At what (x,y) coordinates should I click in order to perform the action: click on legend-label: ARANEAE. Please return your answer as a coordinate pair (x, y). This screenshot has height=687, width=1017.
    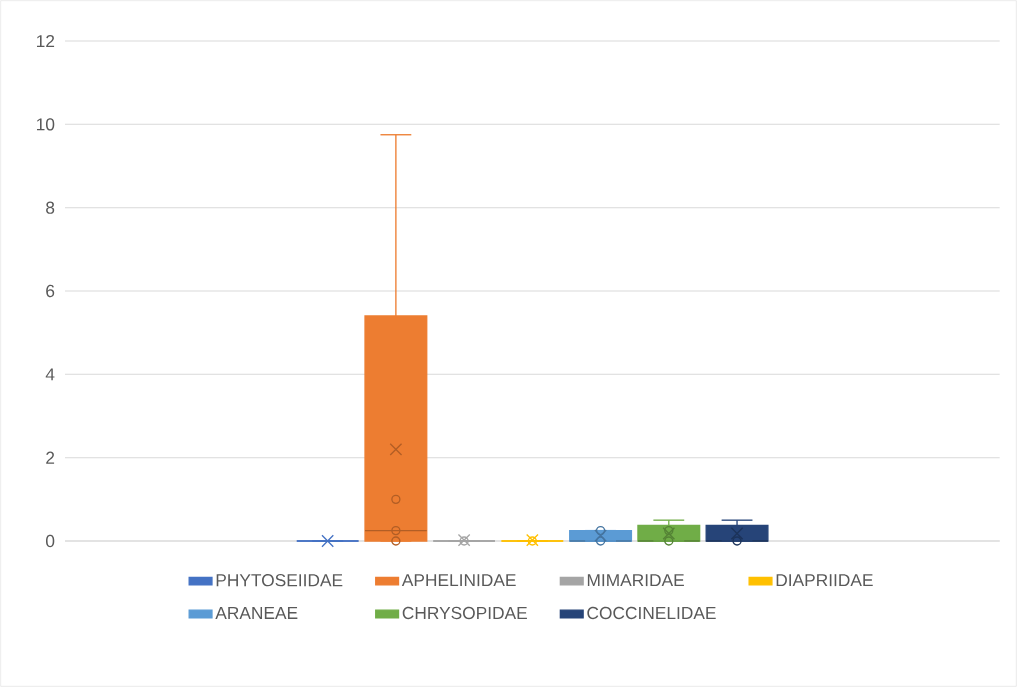
    Looking at the image, I should click on (256, 612).